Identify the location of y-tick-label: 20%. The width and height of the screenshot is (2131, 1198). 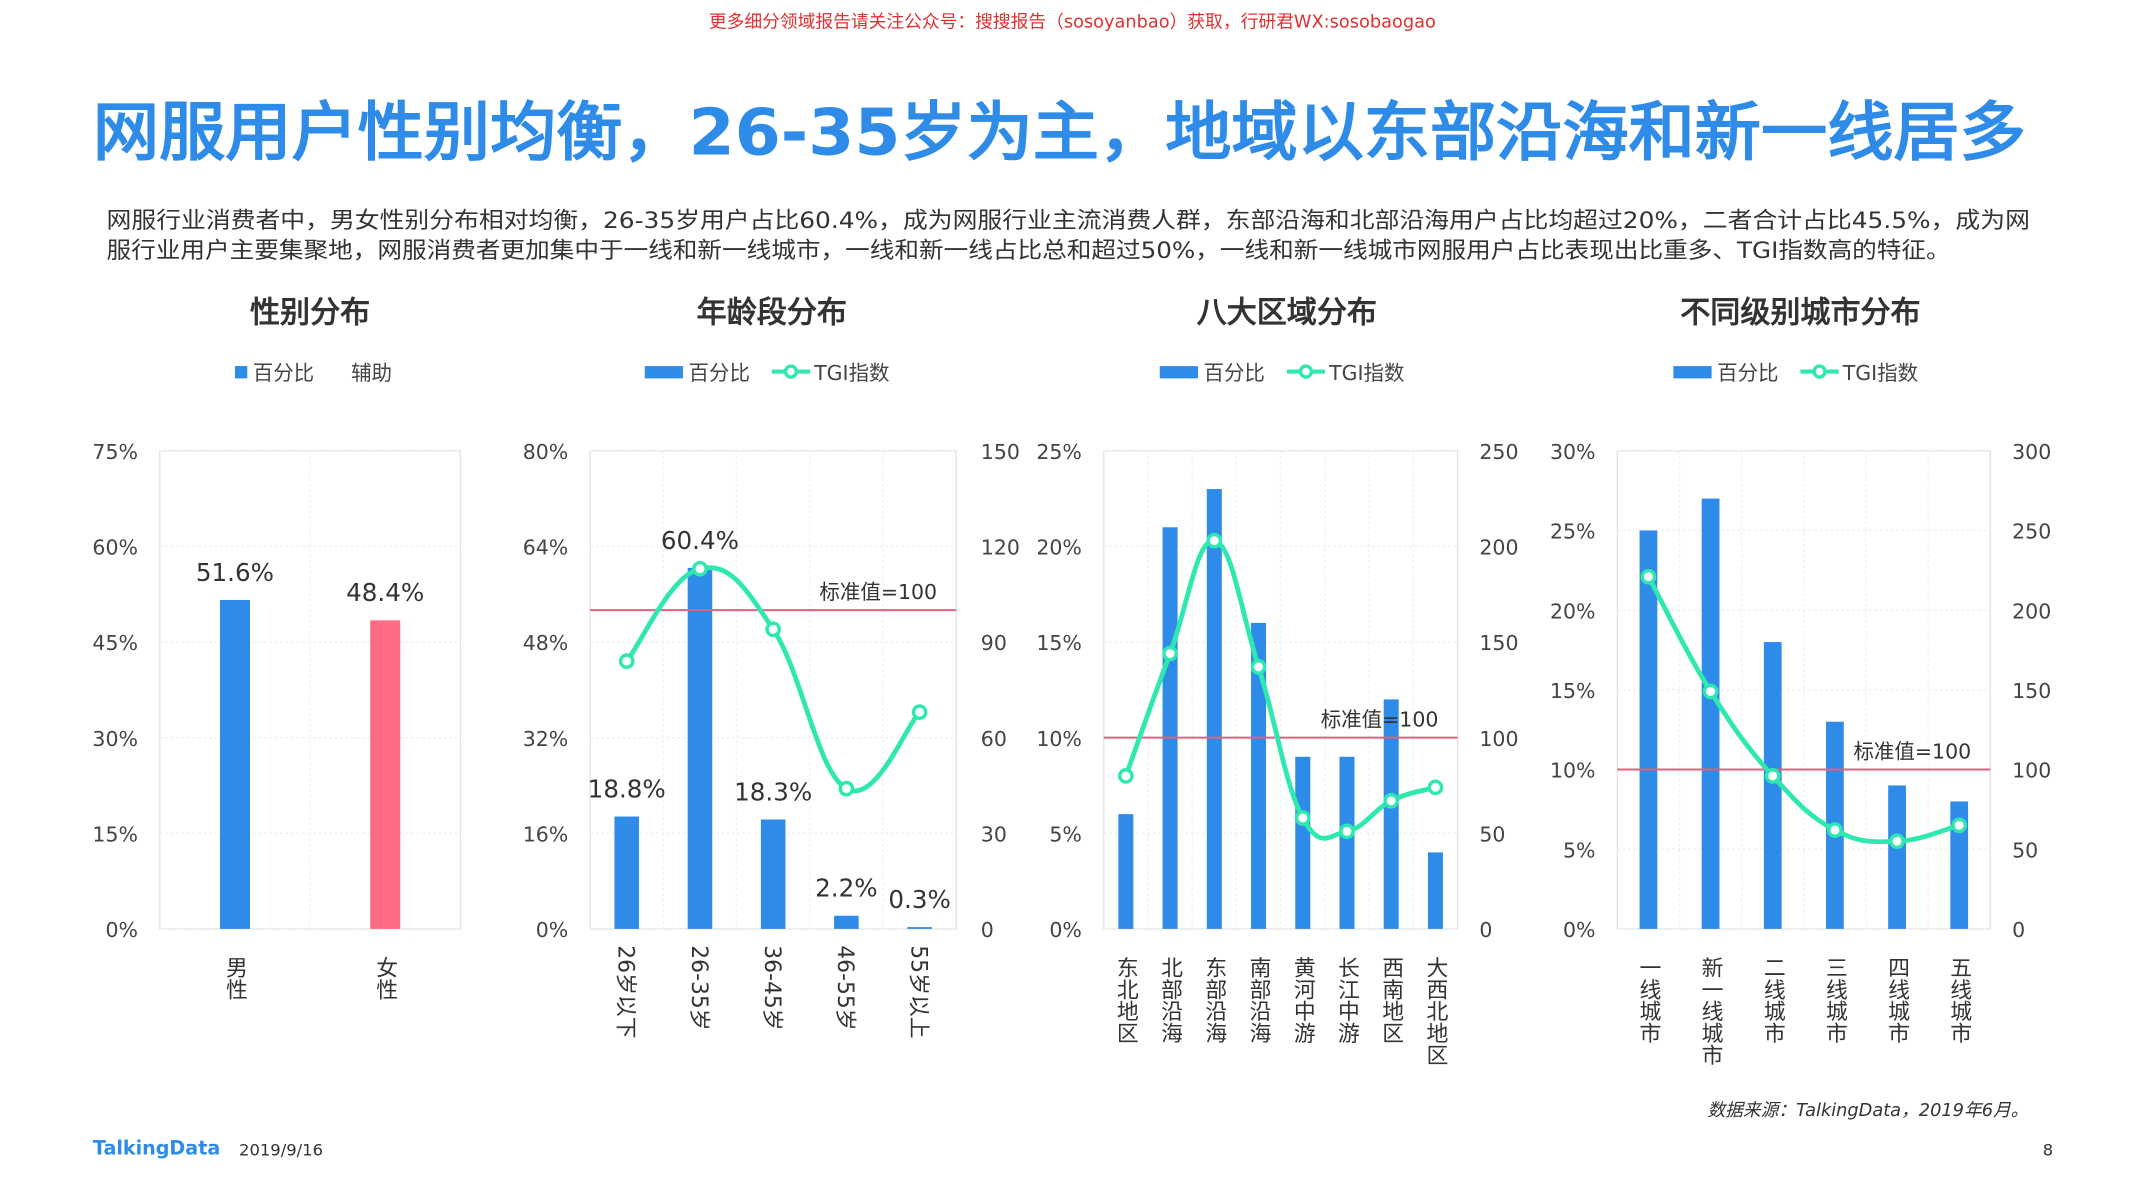
(1059, 548).